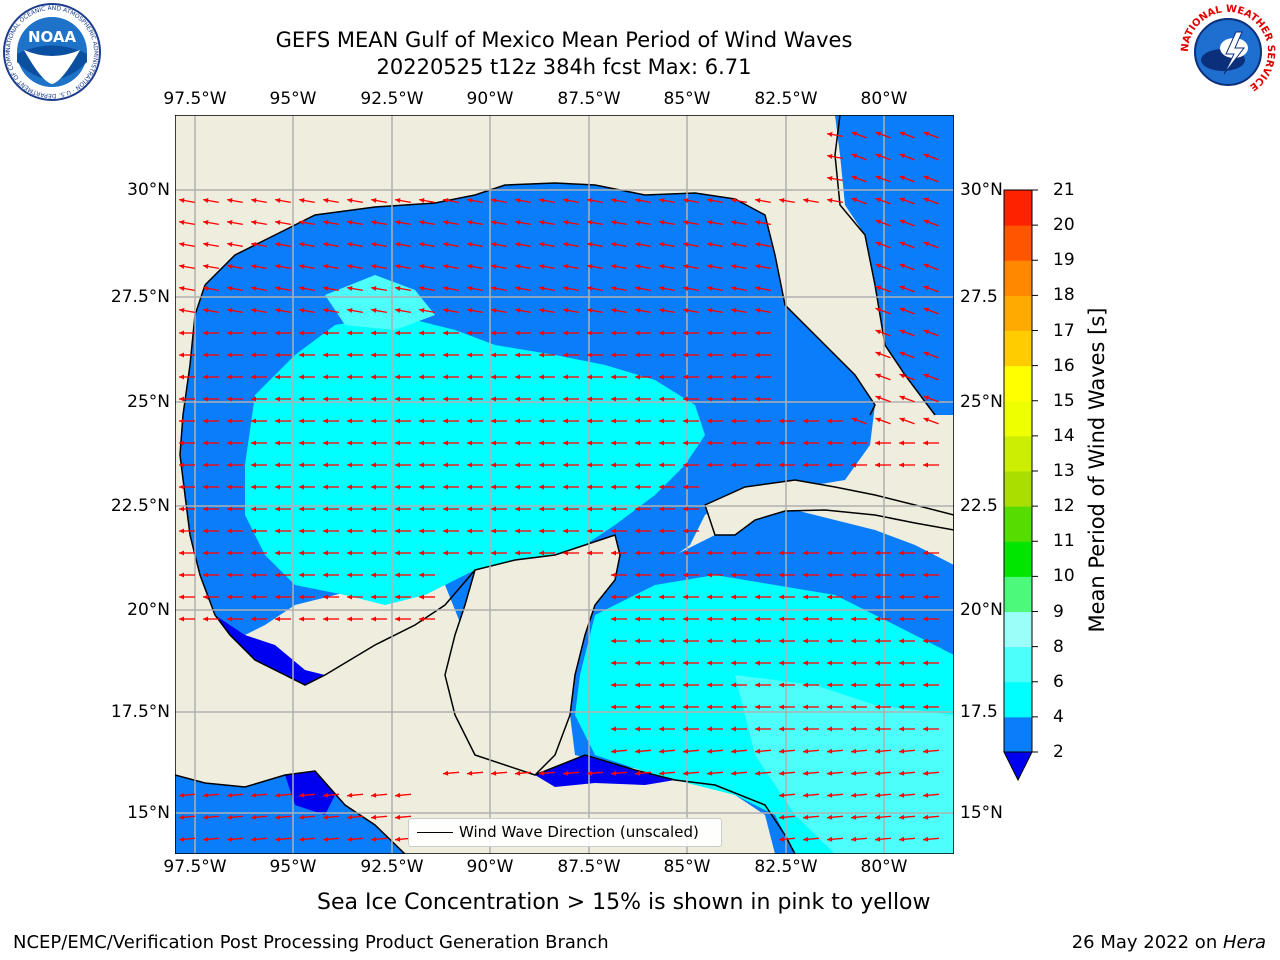 This screenshot has height=960, width=1280. Describe the element at coordinates (195, 99) in the screenshot. I see `lon-tick-label: 97.5°W` at that location.